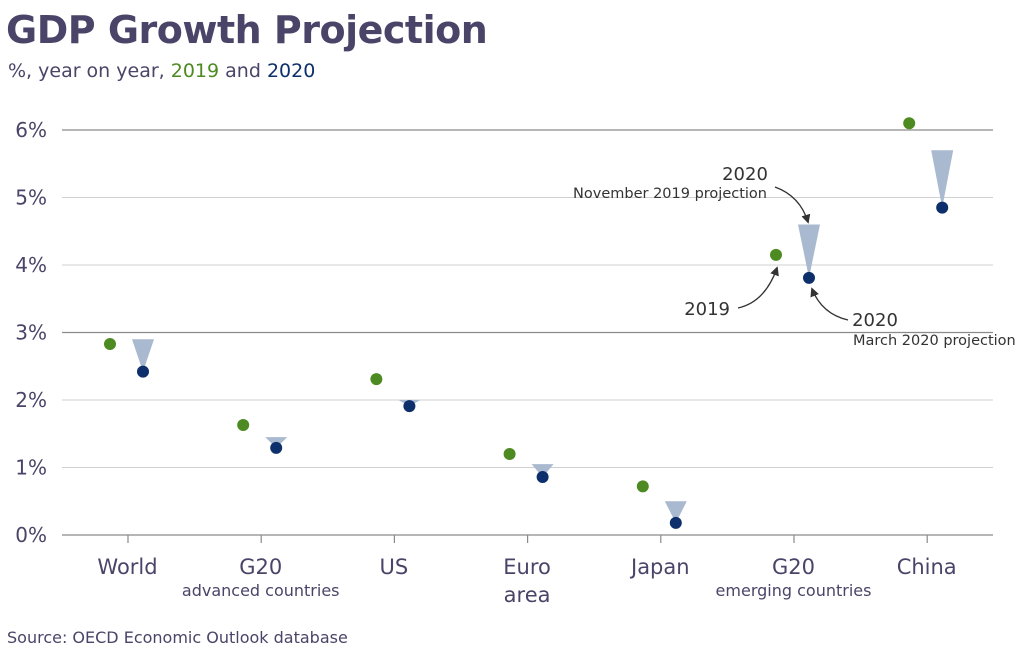  Describe the element at coordinates (31, 265) in the screenshot. I see `y-tick-label: 4%` at that location.